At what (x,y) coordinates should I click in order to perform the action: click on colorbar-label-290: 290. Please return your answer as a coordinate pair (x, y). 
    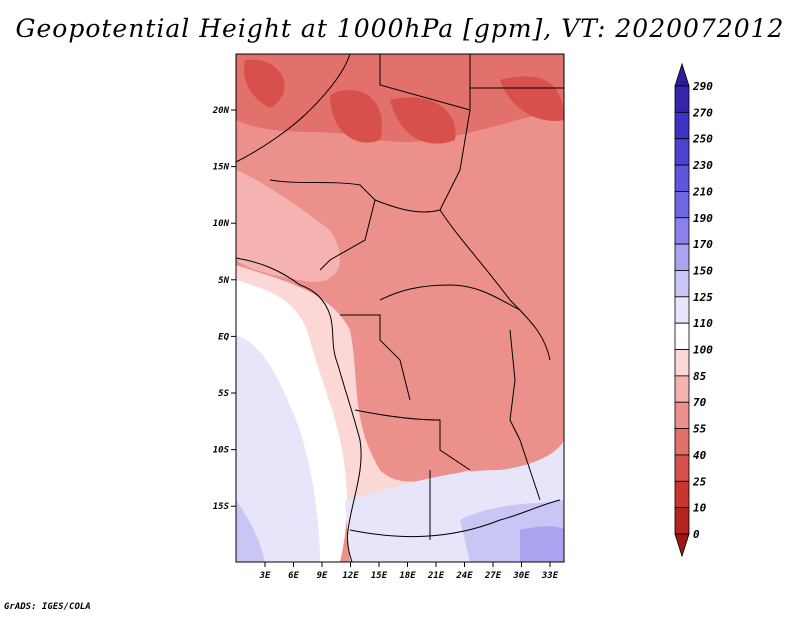
    Looking at the image, I should click on (702, 86).